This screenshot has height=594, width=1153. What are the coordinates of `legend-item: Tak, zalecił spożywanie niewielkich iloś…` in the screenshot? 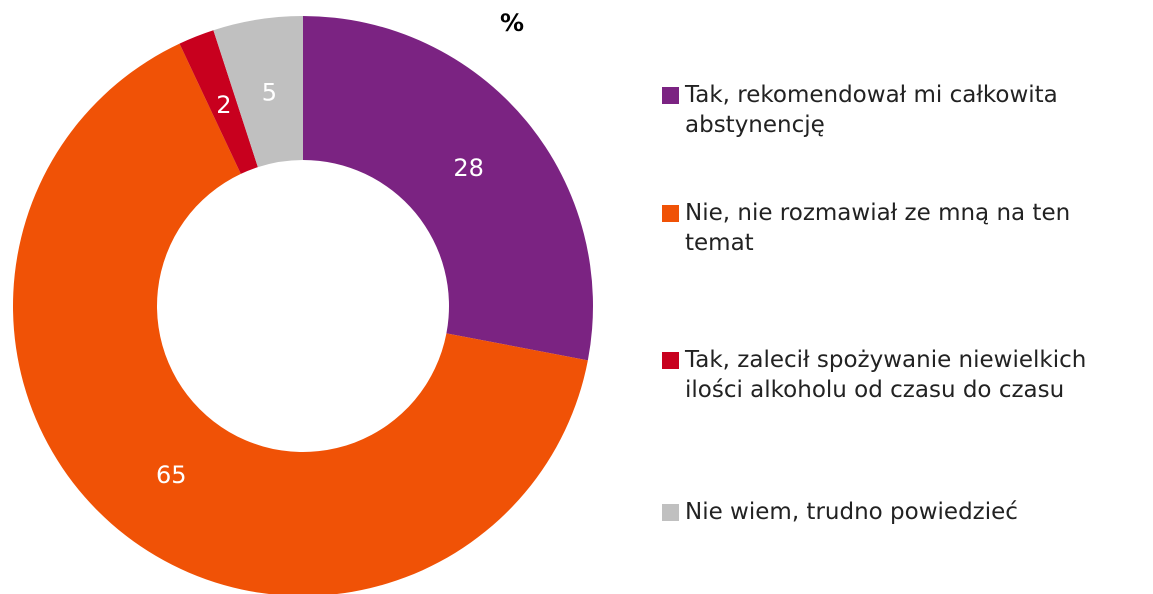 It's located at (902, 375).